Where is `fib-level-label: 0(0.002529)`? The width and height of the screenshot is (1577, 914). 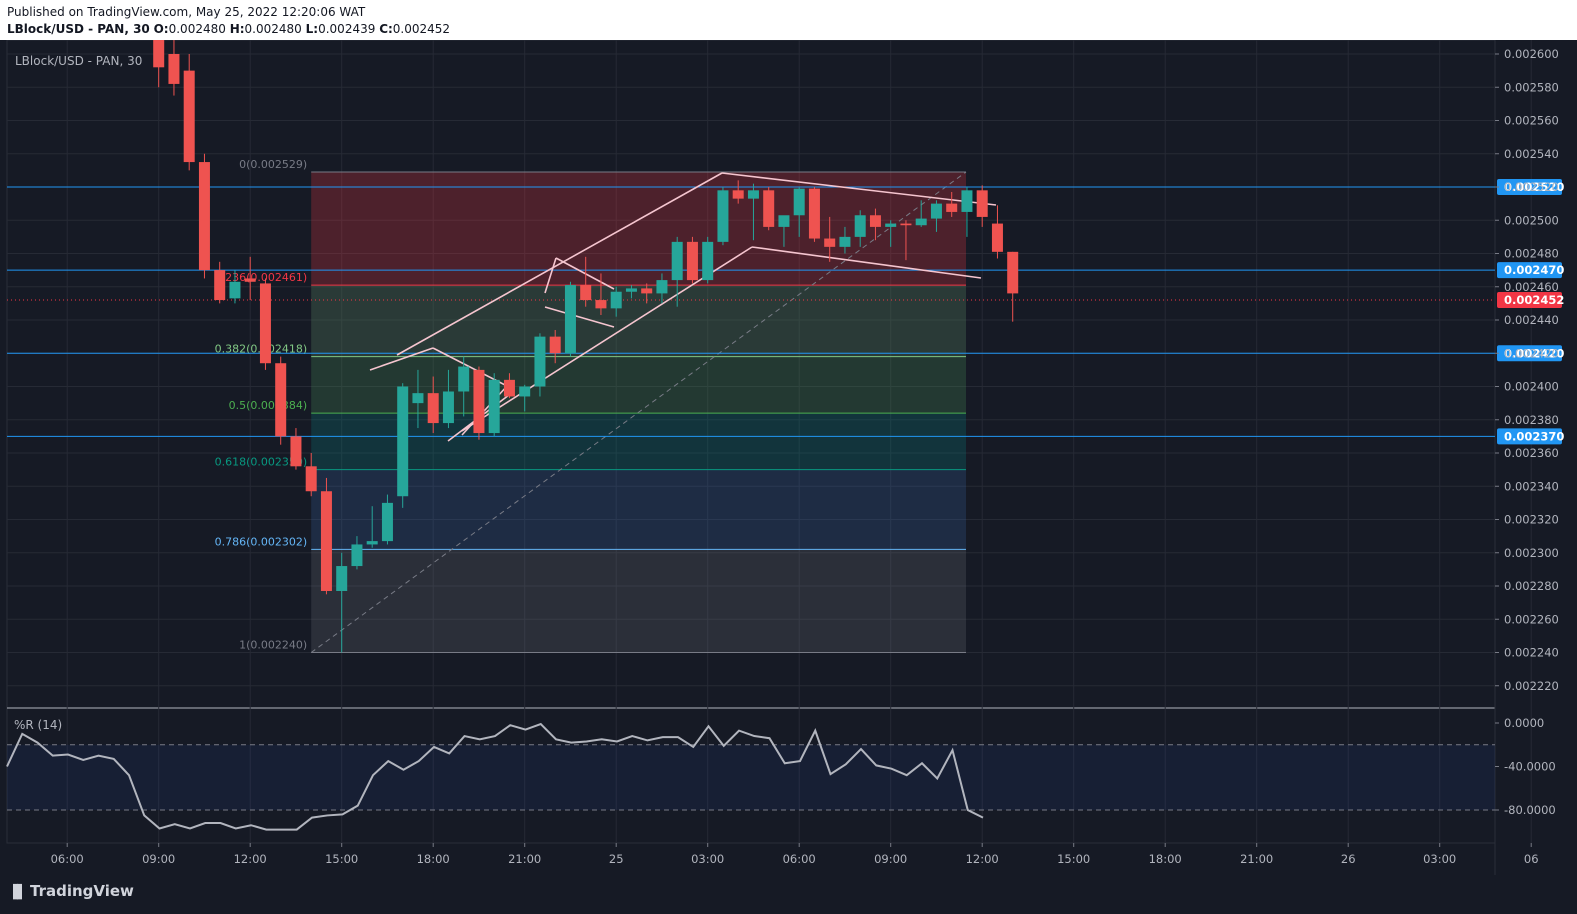 fib-level-label: 0(0.002529) is located at coordinates (273, 164).